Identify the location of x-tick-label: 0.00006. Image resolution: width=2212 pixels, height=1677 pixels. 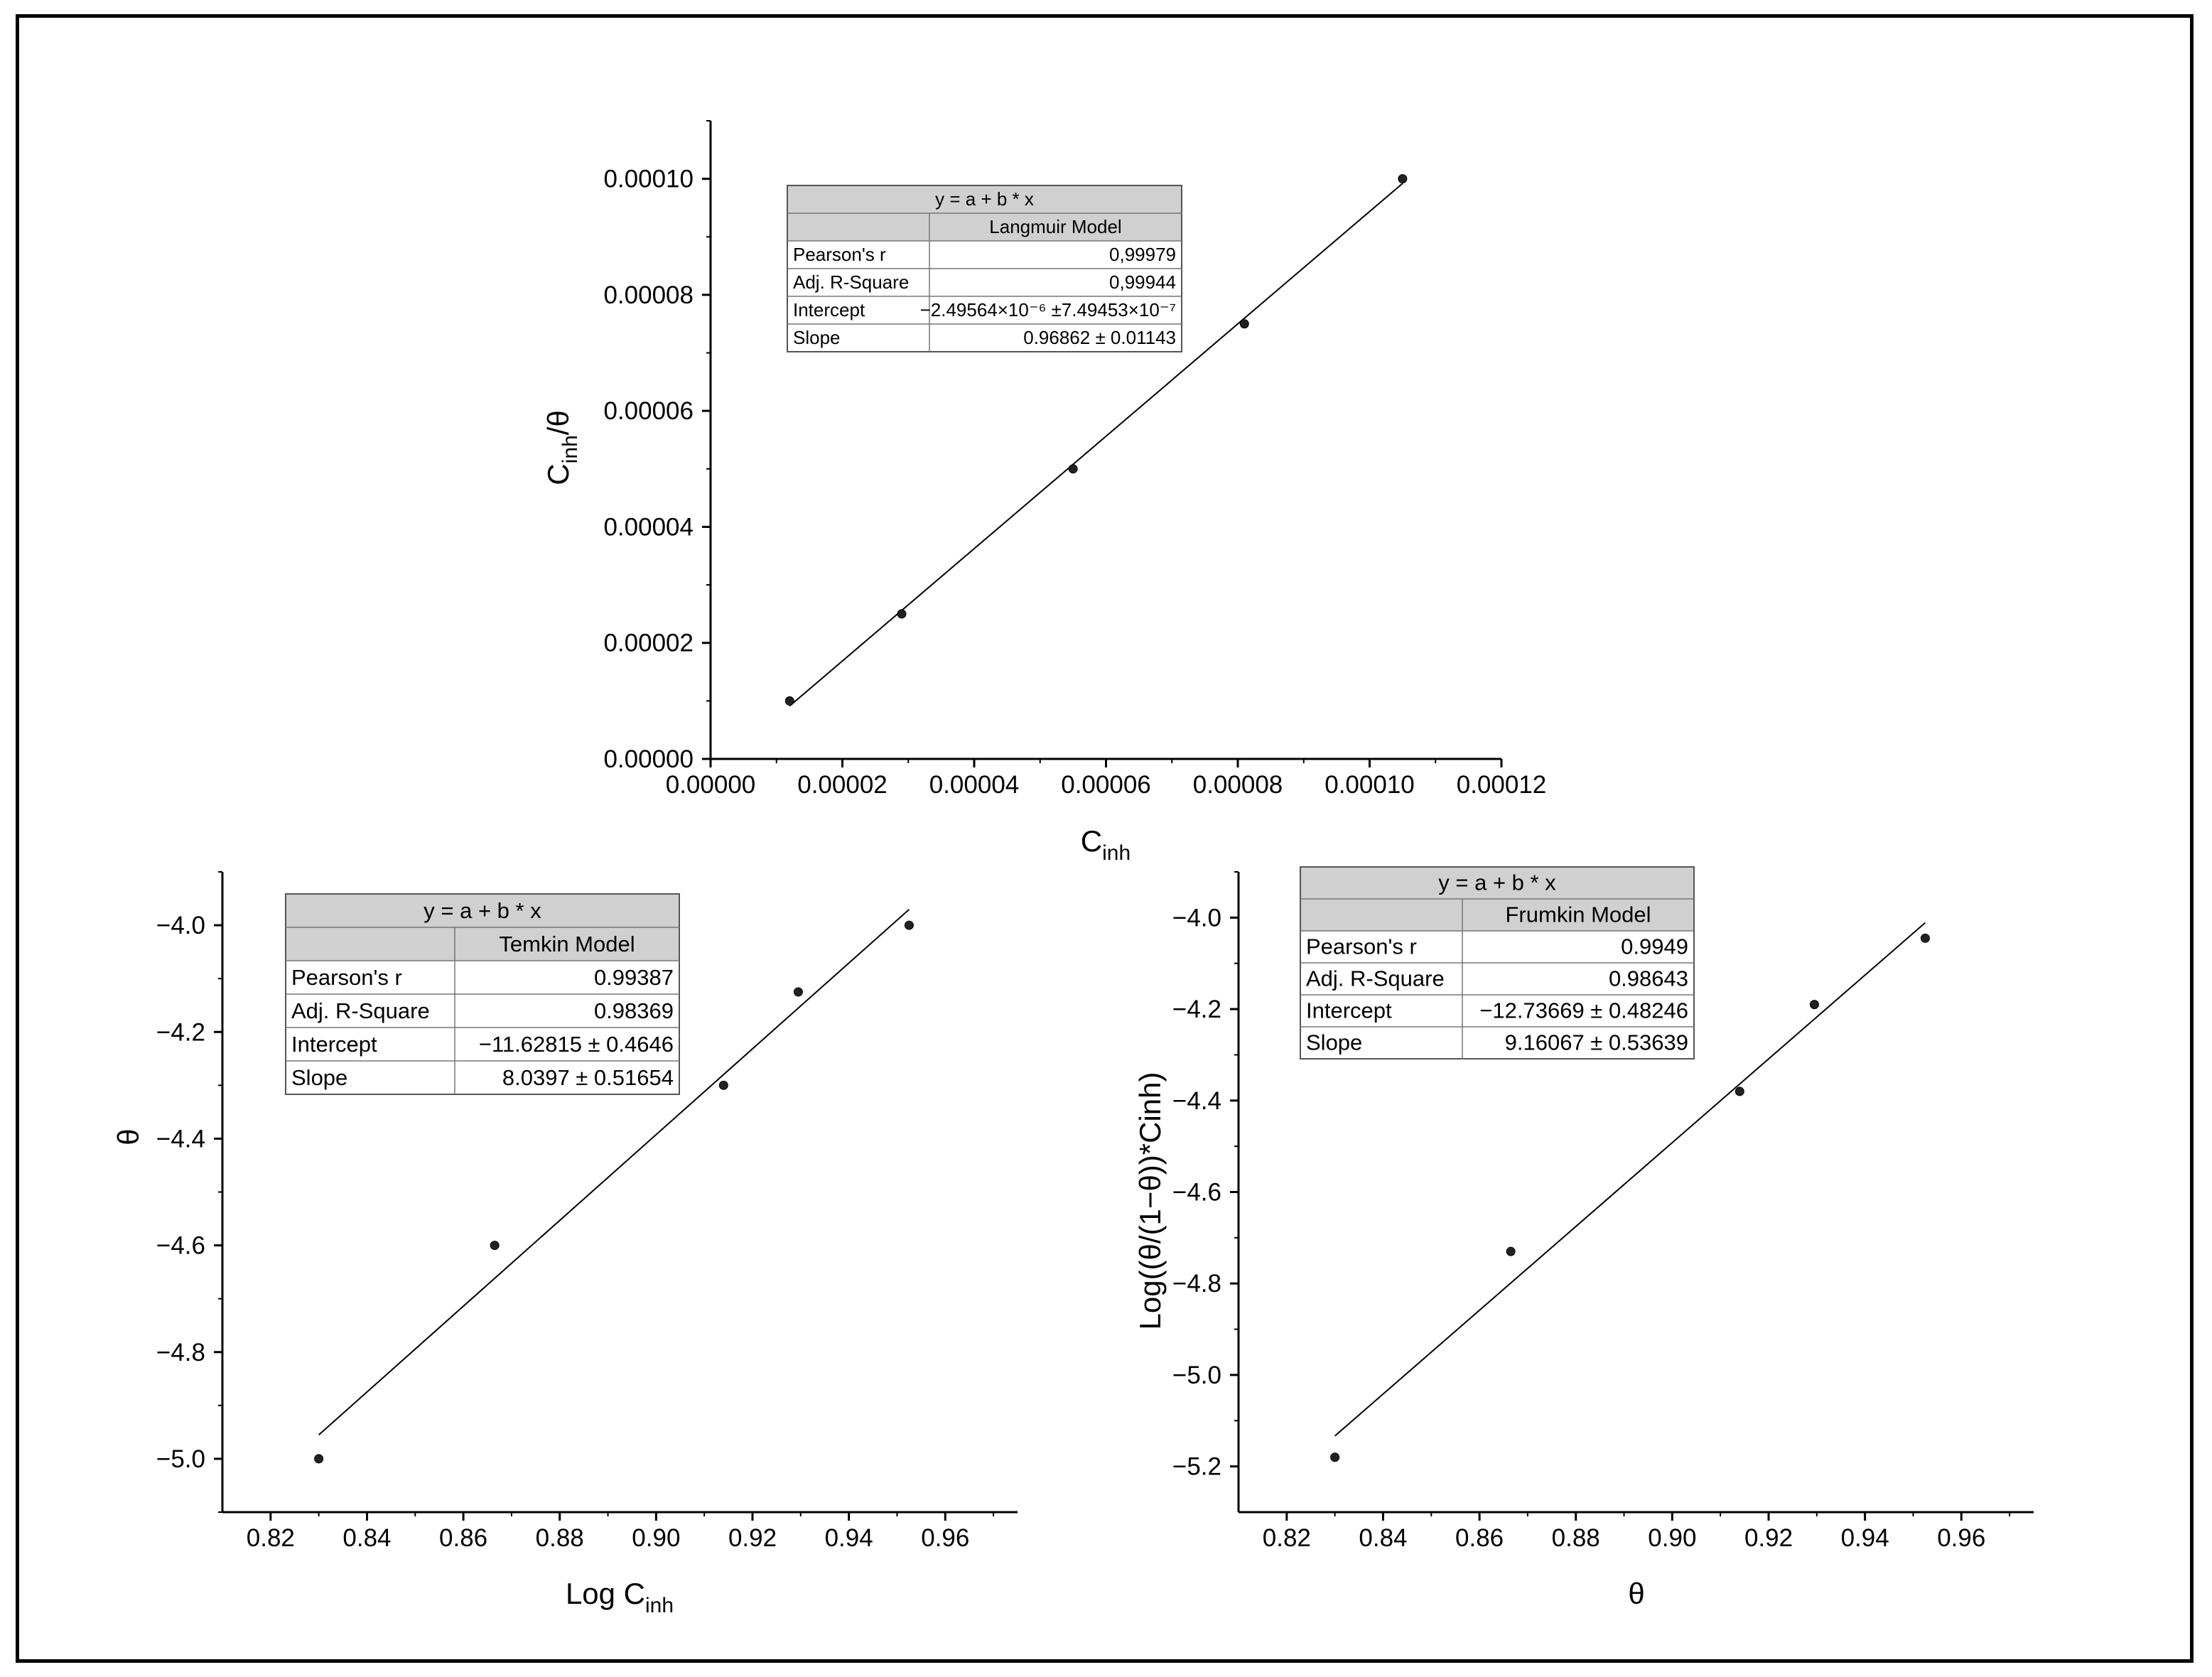
(1106, 785).